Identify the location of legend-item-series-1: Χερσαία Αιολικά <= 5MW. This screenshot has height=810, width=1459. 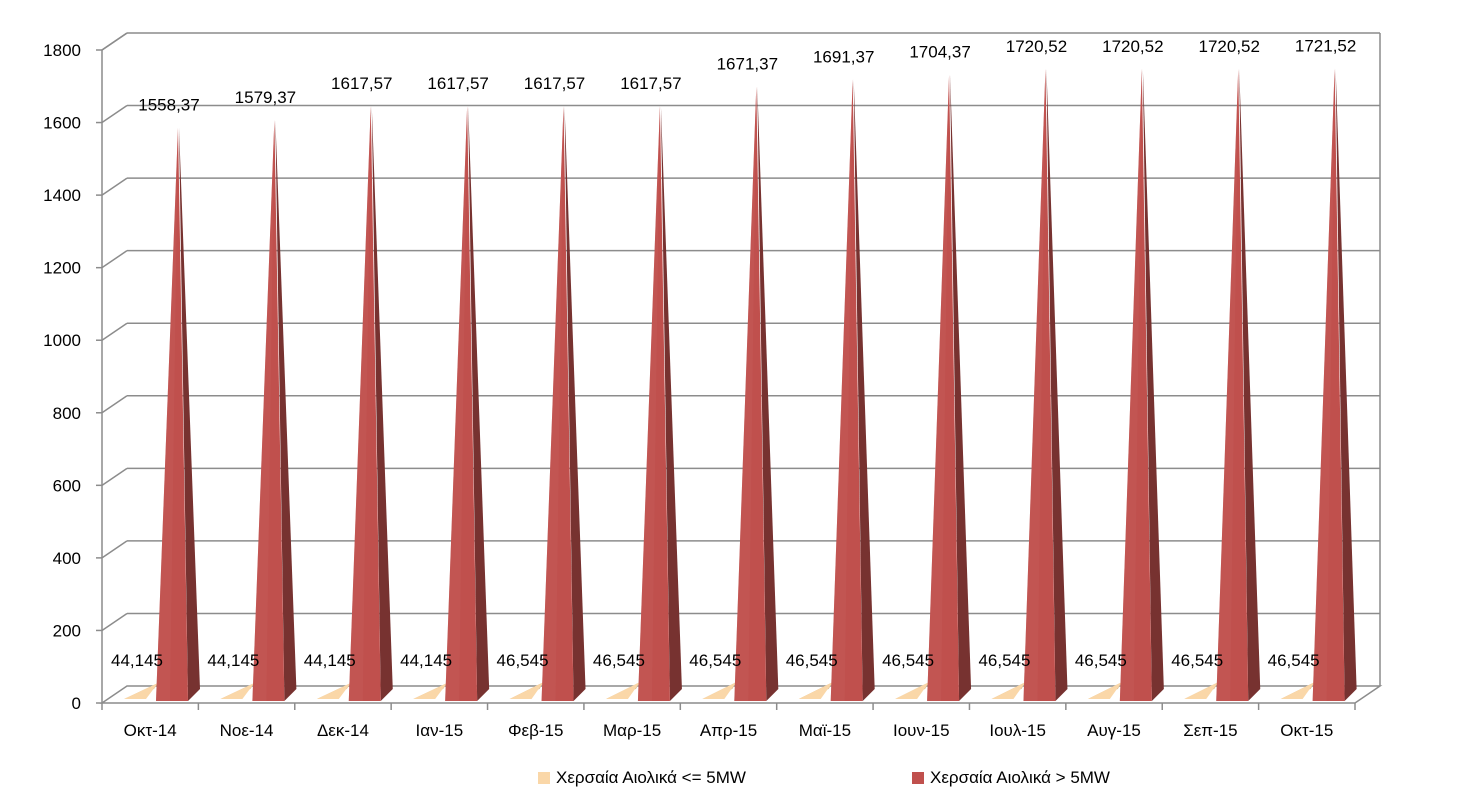
(642, 778).